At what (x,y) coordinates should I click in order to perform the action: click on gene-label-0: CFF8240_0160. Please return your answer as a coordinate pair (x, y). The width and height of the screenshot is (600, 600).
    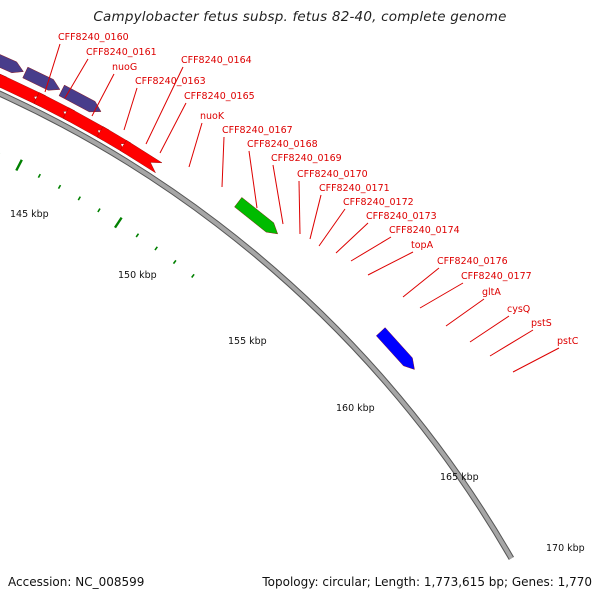
    Looking at the image, I should click on (93, 37).